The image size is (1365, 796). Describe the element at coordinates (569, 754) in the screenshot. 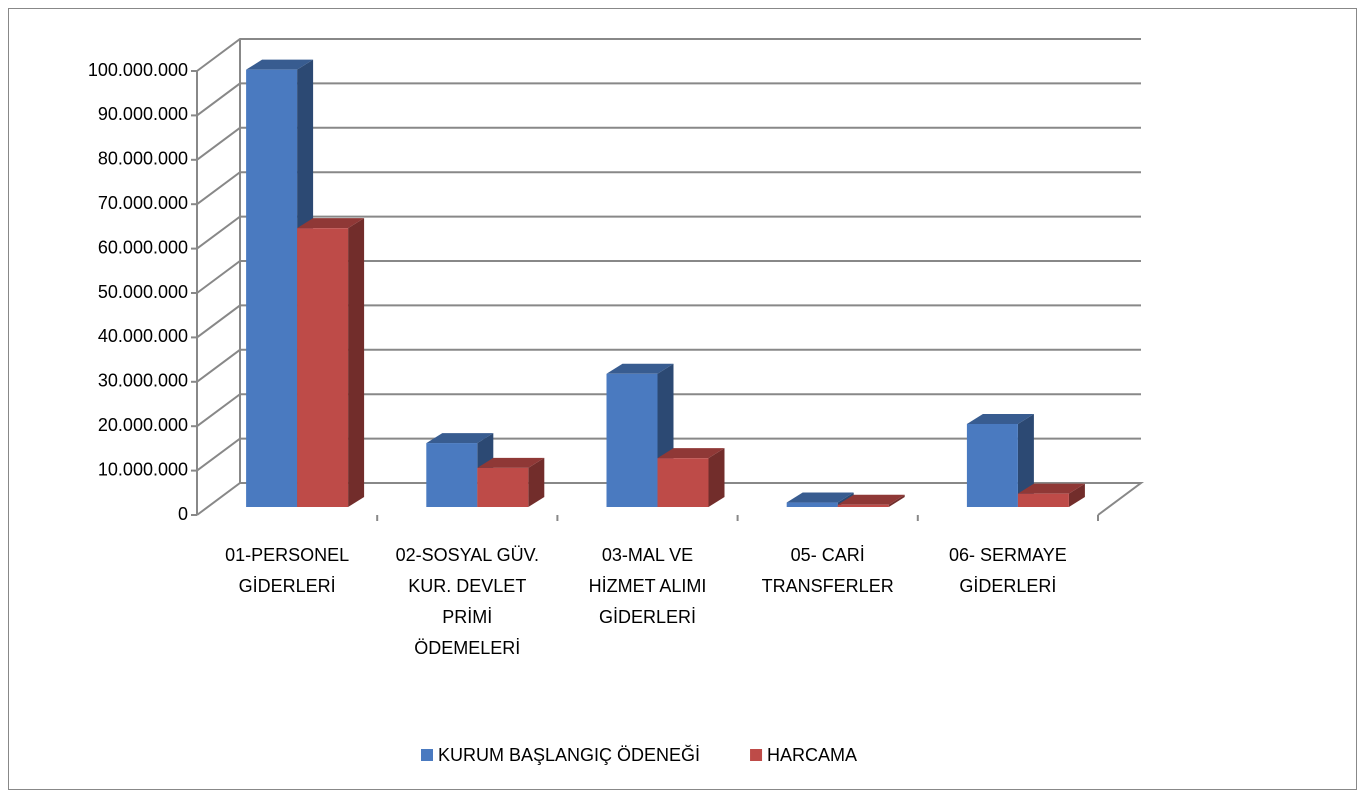

I see `legend-label: KURUM BAŞLANGIÇ ÖDENEĞİ` at that location.